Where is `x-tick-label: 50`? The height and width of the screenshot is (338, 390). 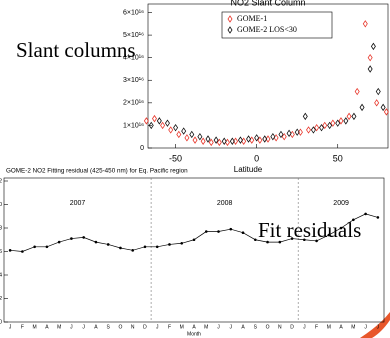 x-tick-label: 50 is located at coordinates (338, 158).